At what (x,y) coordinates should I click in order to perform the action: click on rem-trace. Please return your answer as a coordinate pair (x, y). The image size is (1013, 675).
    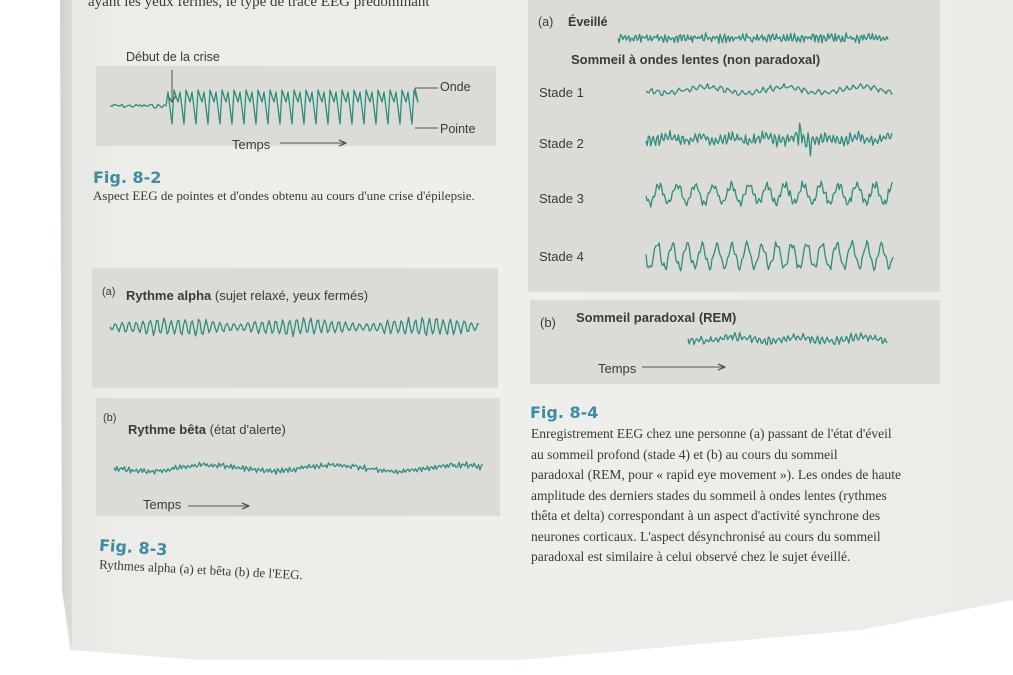
    Looking at the image, I should click on (787, 338).